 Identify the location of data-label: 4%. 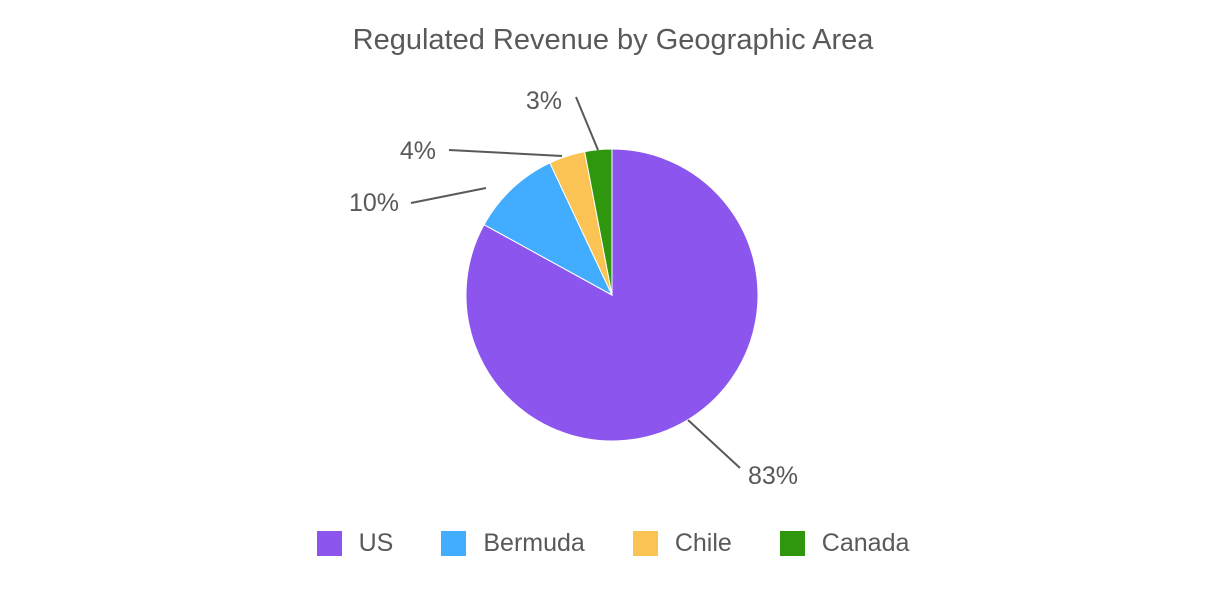
(418, 151).